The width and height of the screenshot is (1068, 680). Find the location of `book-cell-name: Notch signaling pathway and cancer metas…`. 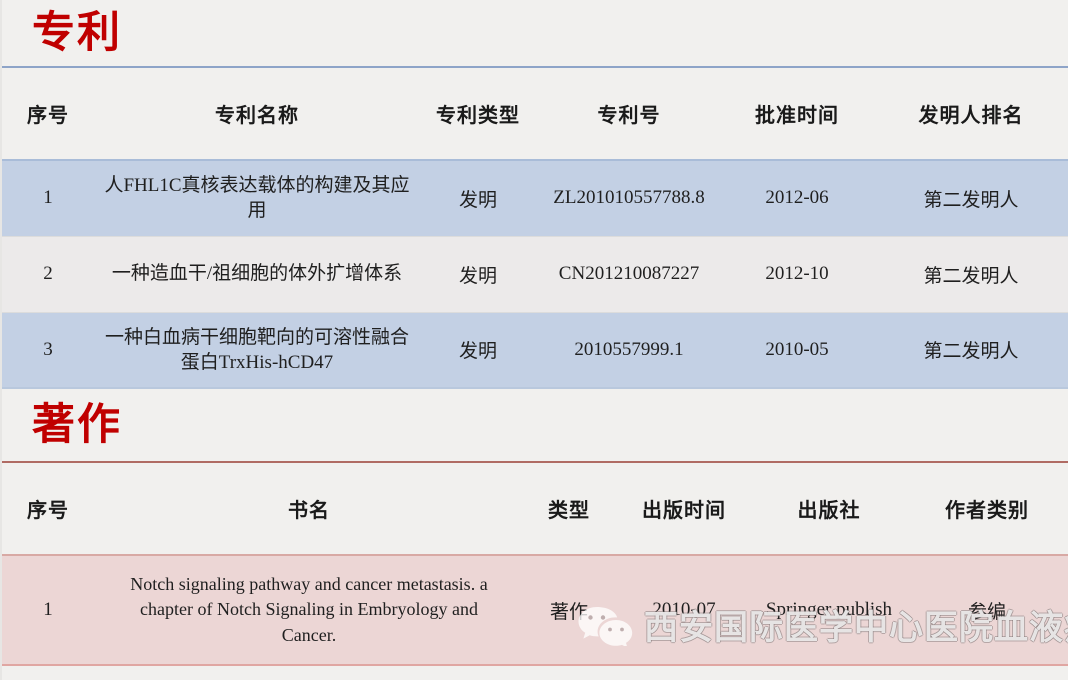

book-cell-name: Notch signaling pathway and cancer metas… is located at coordinates (309, 609).